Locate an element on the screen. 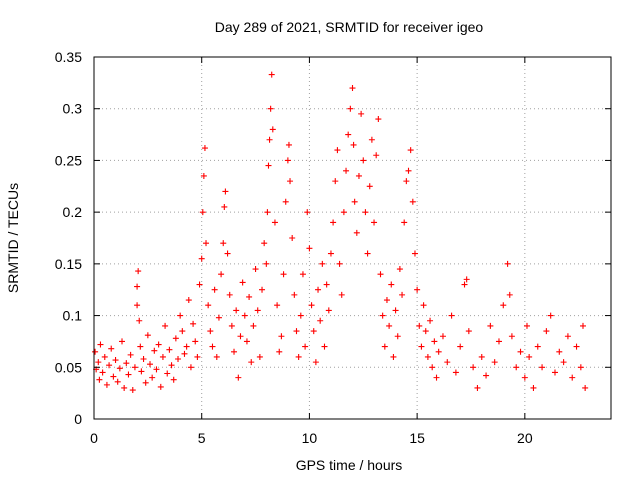 This screenshot has height=480, width=640. y-tick-label: 0.2 is located at coordinates (73, 212).